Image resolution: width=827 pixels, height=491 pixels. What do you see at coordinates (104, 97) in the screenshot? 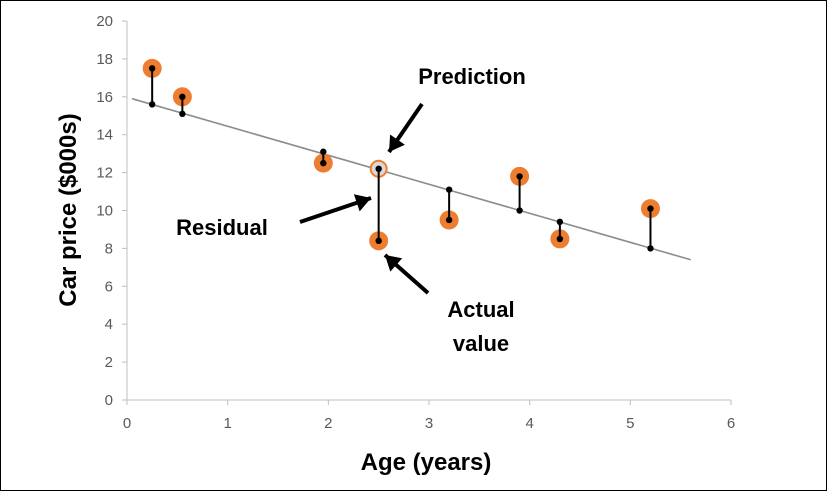
I see `y-tick-label: 16` at bounding box center [104, 97].